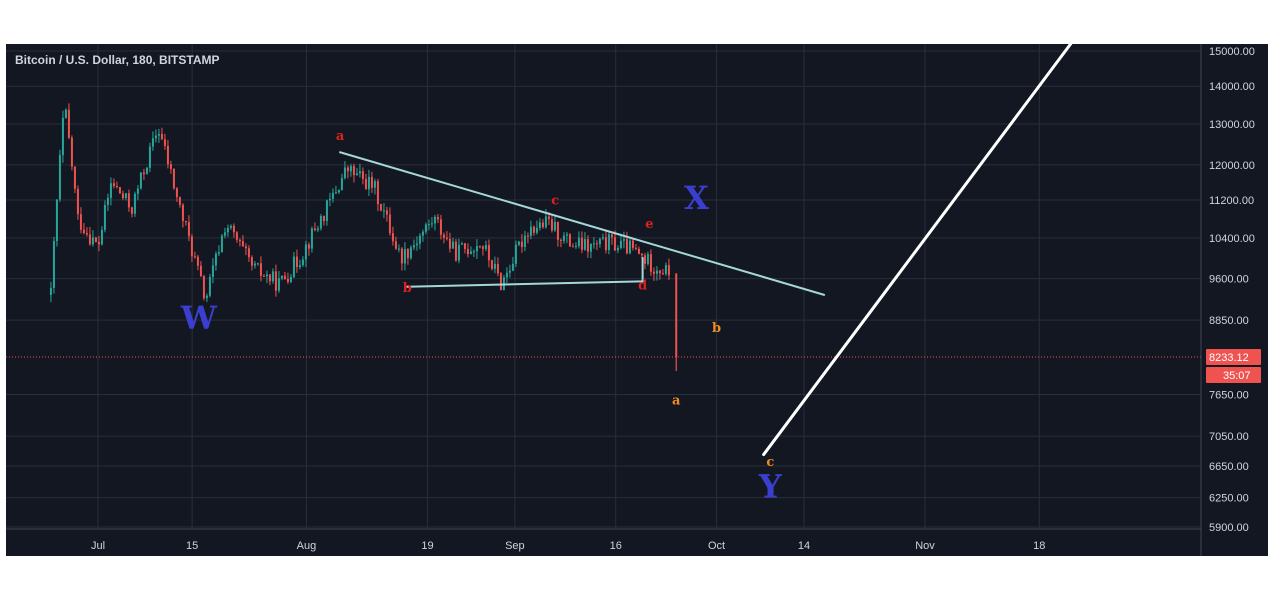 The width and height of the screenshot is (1274, 598). What do you see at coordinates (1229, 437) in the screenshot?
I see `y-tick-label: 7050.00` at bounding box center [1229, 437].